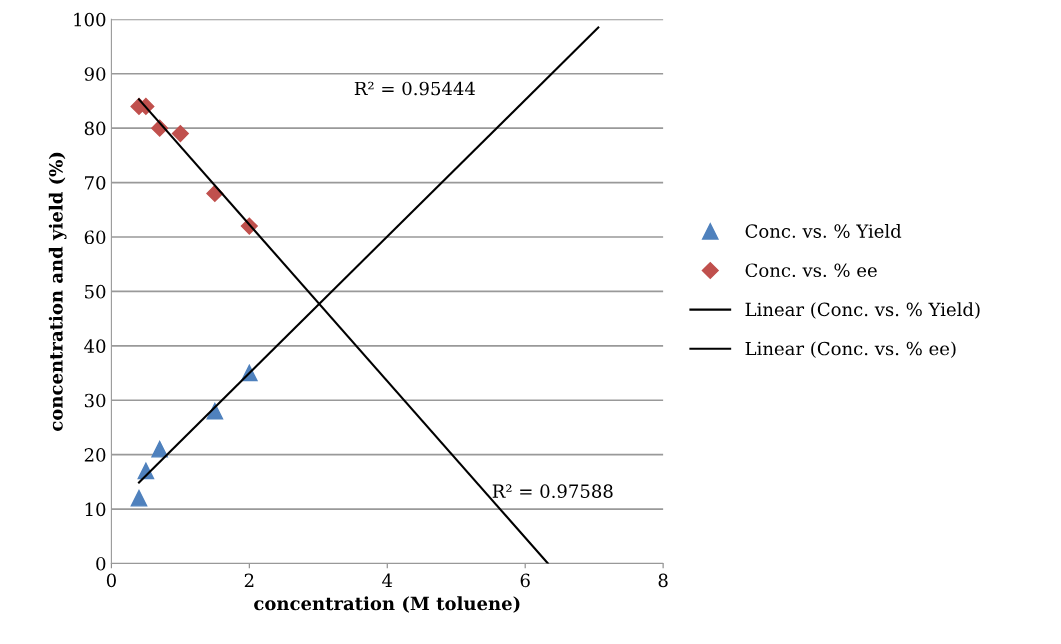 Image resolution: width=1061 pixels, height=644 pixels. What do you see at coordinates (95, 291) in the screenshot?
I see `y-tick-label: 50` at bounding box center [95, 291].